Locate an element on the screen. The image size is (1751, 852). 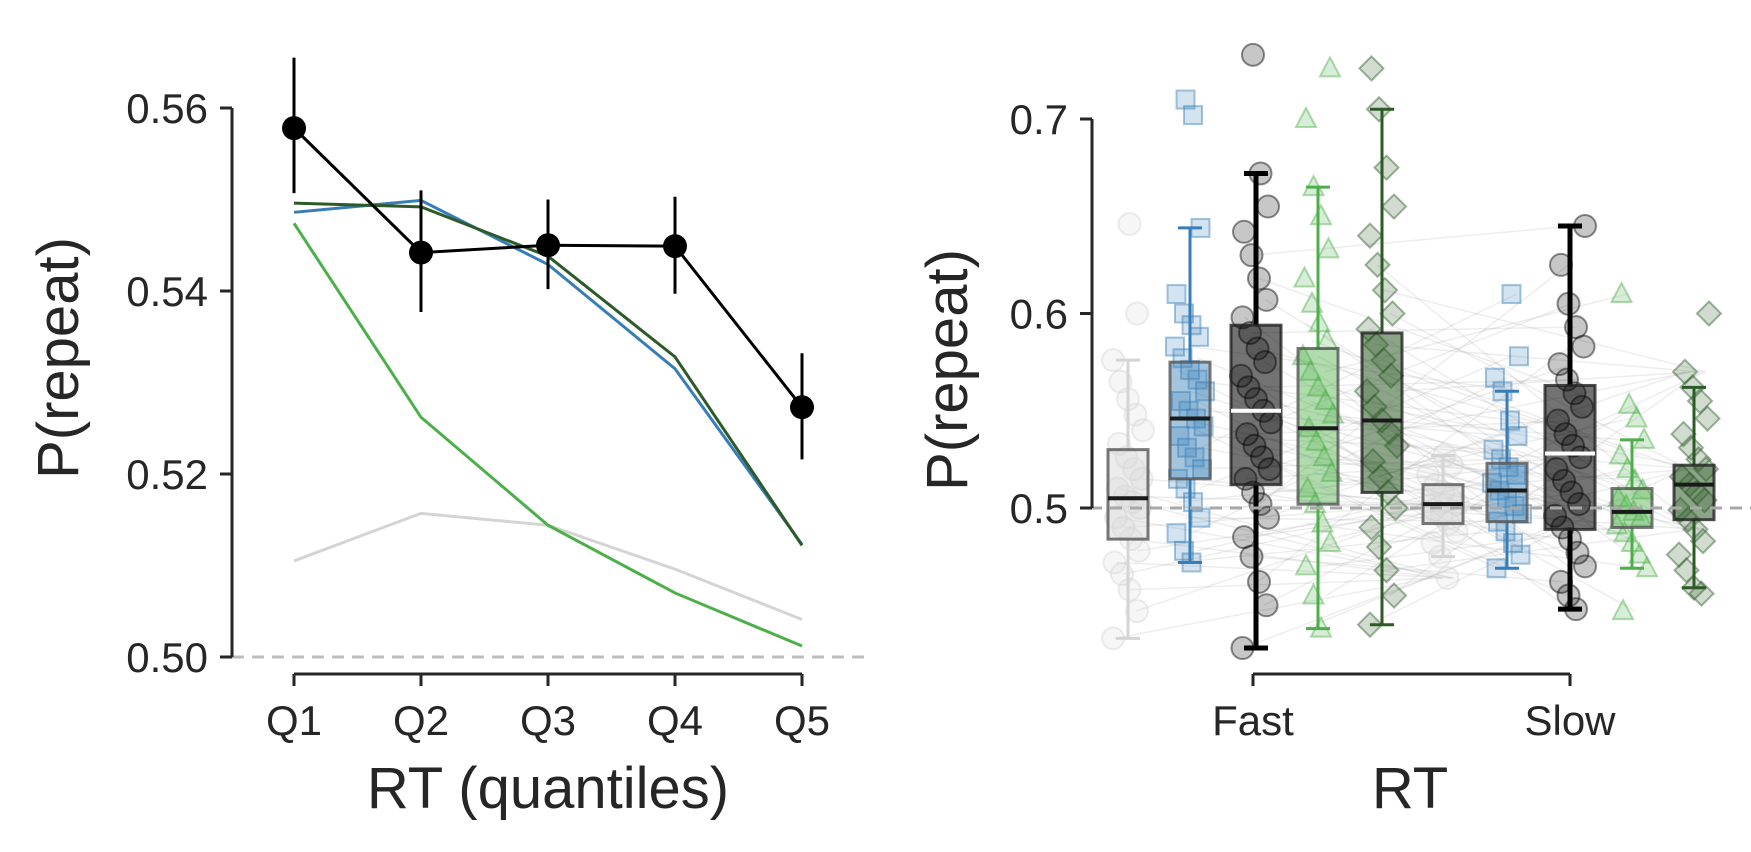
left-x-tick-label: Q3 is located at coordinates (548, 720).